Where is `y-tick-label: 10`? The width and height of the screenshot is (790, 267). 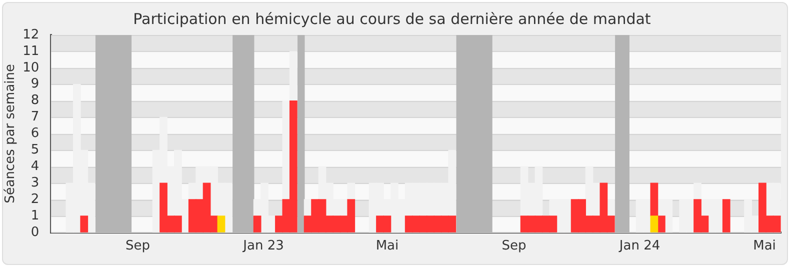
y-tick-label: 10 is located at coordinates (31, 68).